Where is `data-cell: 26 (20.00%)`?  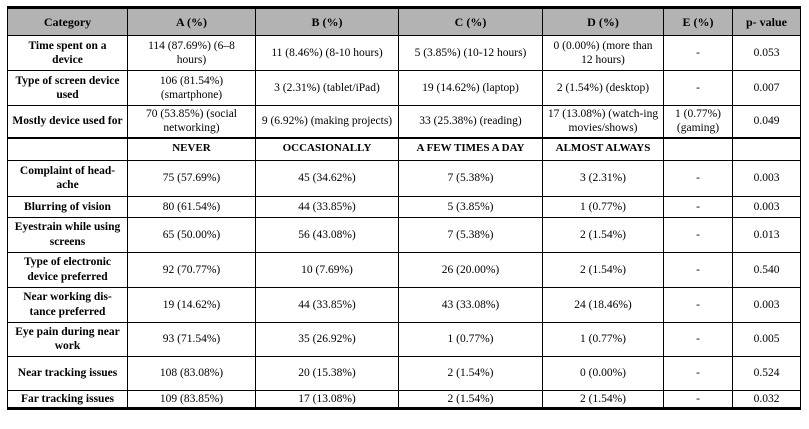
data-cell: 26 (20.00%) is located at coordinates (470, 269).